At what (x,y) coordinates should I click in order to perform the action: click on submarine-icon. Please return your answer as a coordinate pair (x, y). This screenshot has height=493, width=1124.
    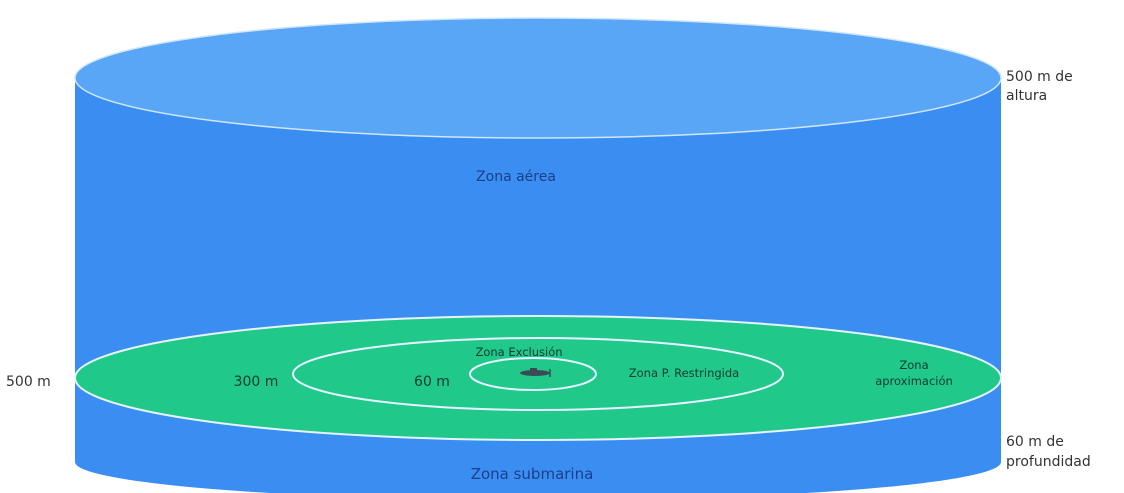
    Looking at the image, I should click on (535, 372).